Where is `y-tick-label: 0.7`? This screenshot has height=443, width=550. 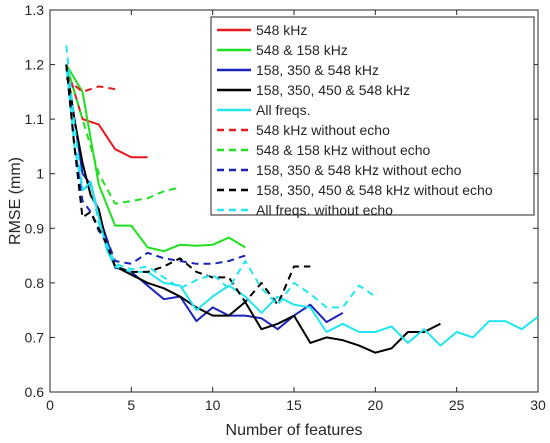
y-tick-label: 0.7 is located at coordinates (35, 337).